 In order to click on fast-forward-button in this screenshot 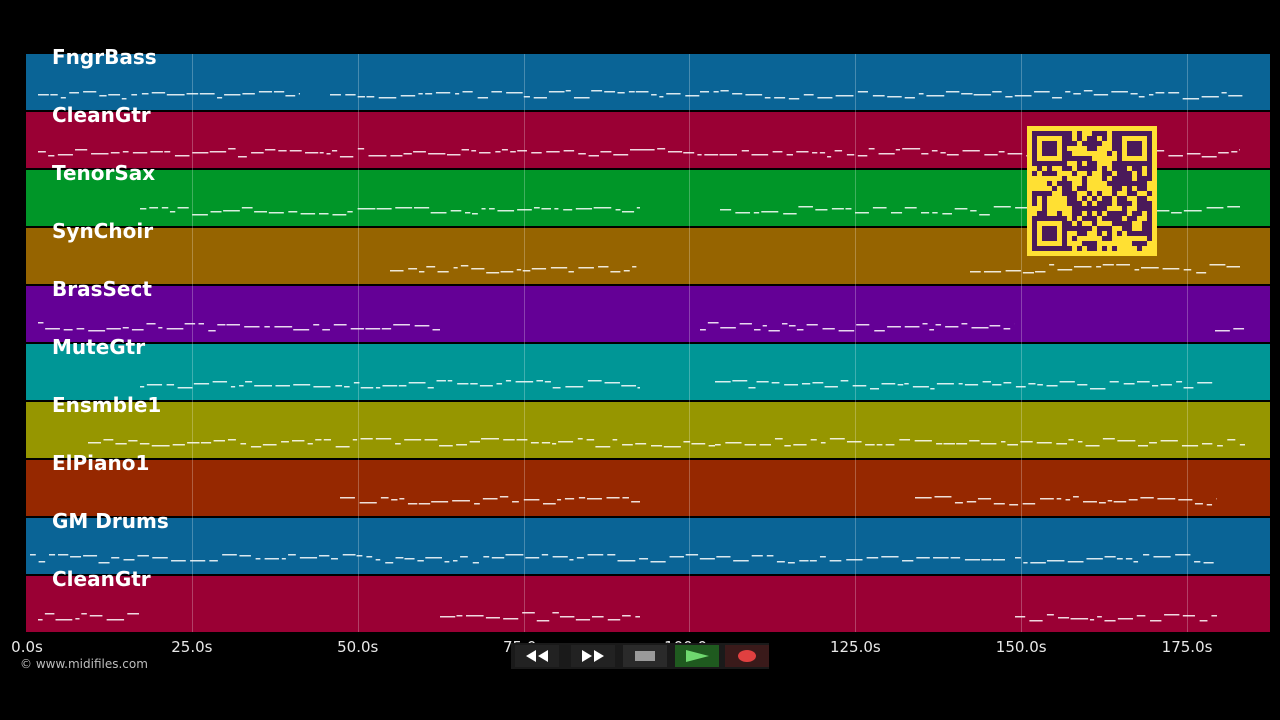, I will do `click(593, 656)`.